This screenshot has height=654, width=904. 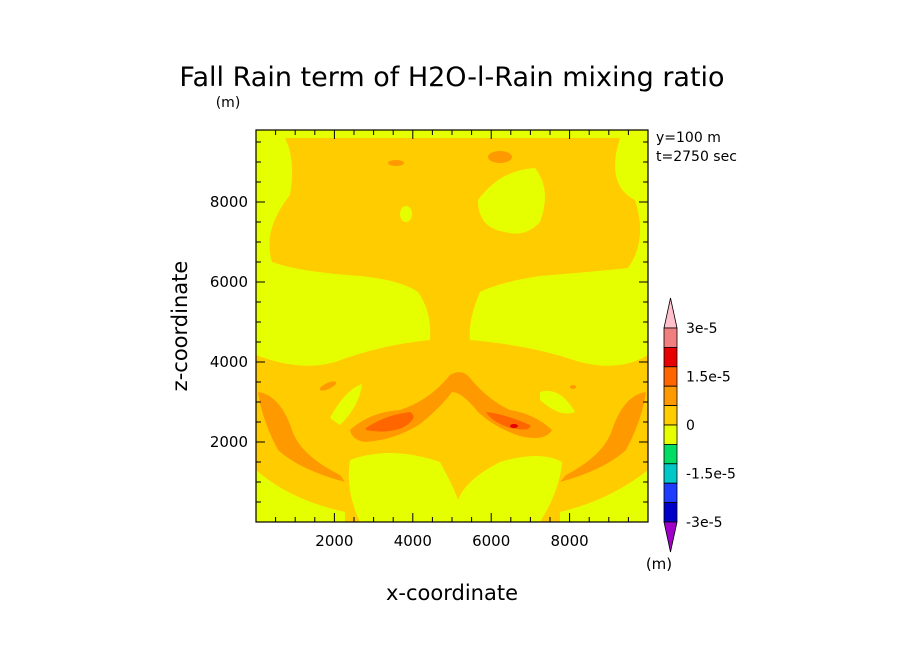 I want to click on region-peak-core-left, so click(x=390, y=422).